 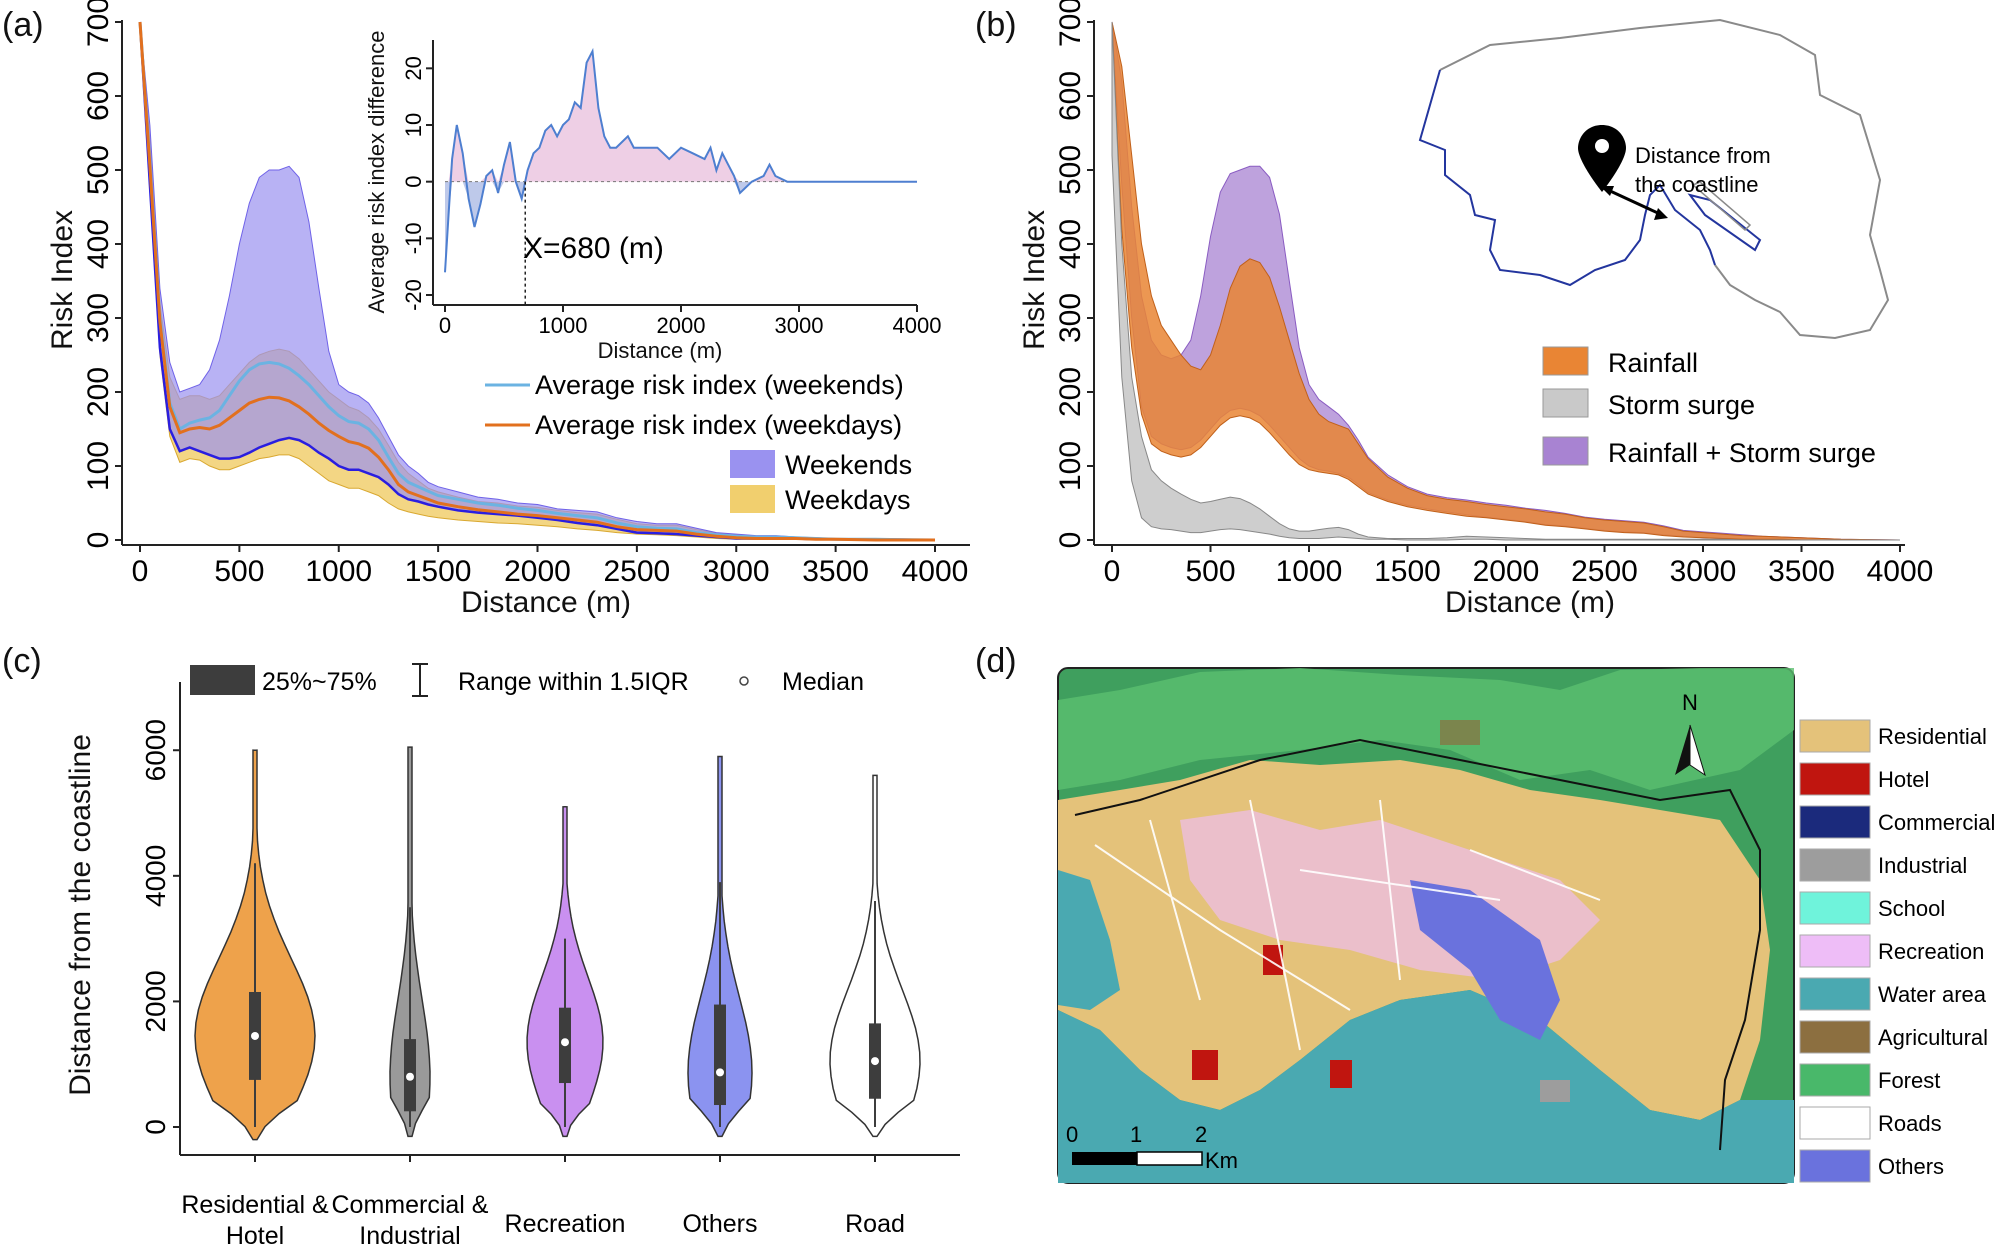 I want to click on inset-plot, so click(x=680, y=176).